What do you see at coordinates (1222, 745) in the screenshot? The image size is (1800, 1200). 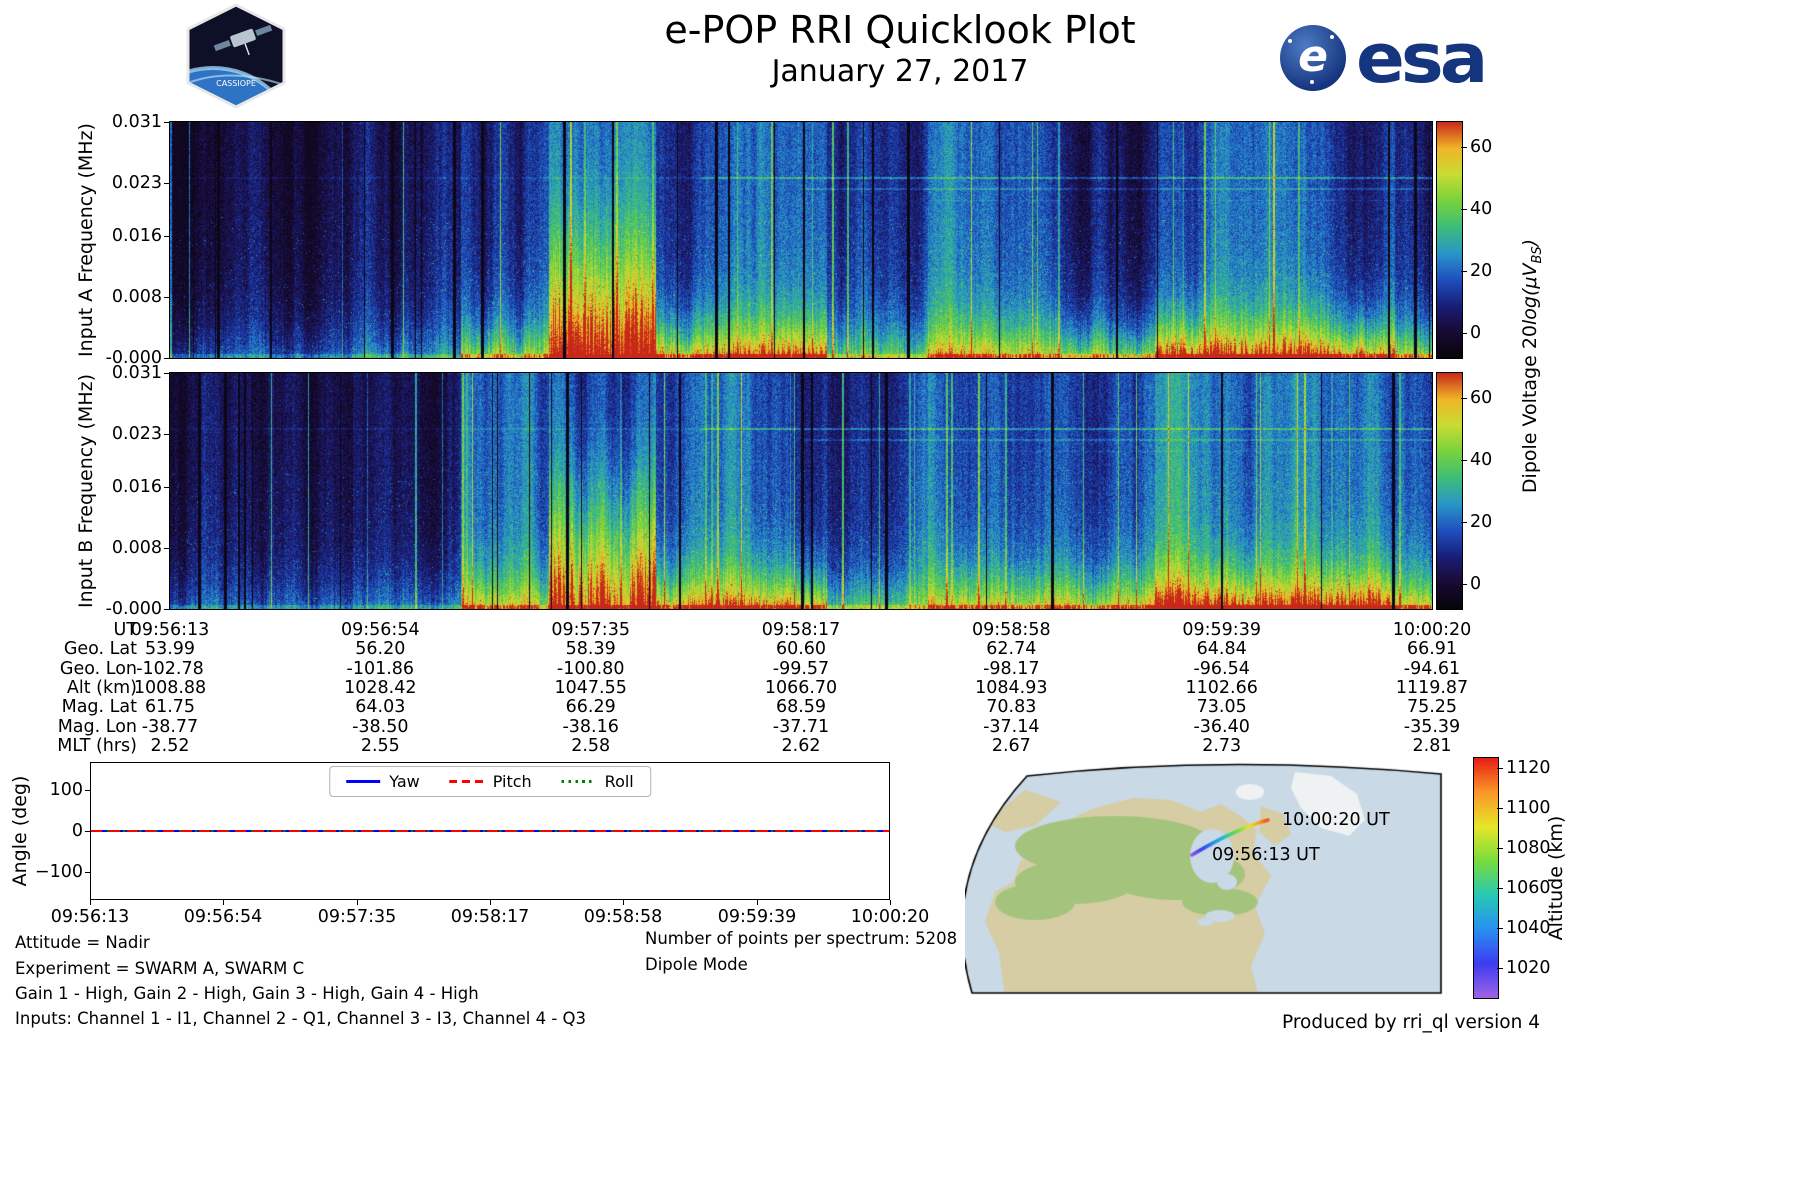 I see `ephemeris-cell: 2.73` at bounding box center [1222, 745].